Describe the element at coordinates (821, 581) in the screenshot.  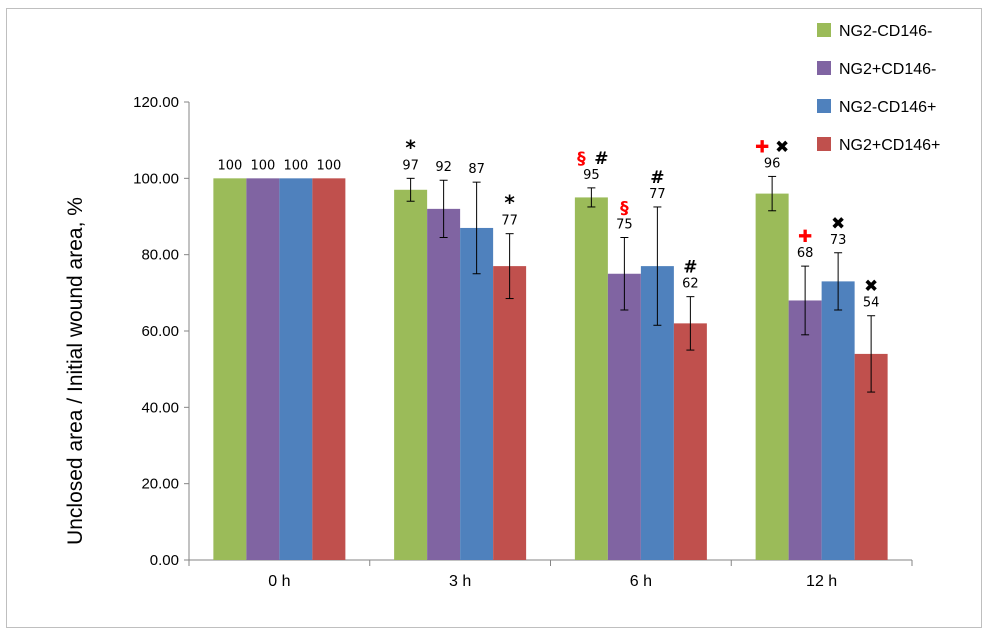
I see `x-tick-label: 12 h` at that location.